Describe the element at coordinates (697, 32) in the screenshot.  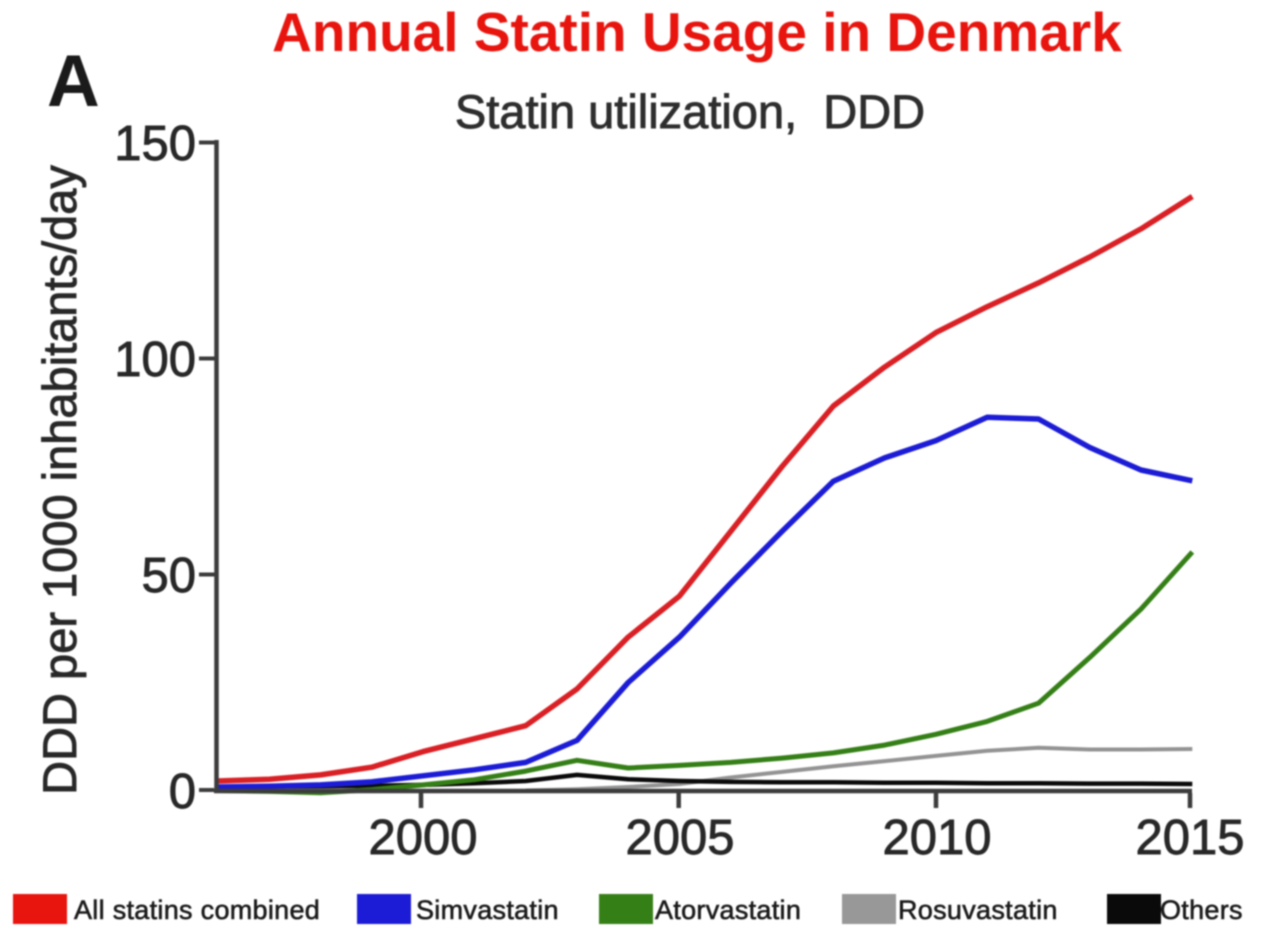
I see `svg-text: Annual Statin Usage in Denmark` at that location.